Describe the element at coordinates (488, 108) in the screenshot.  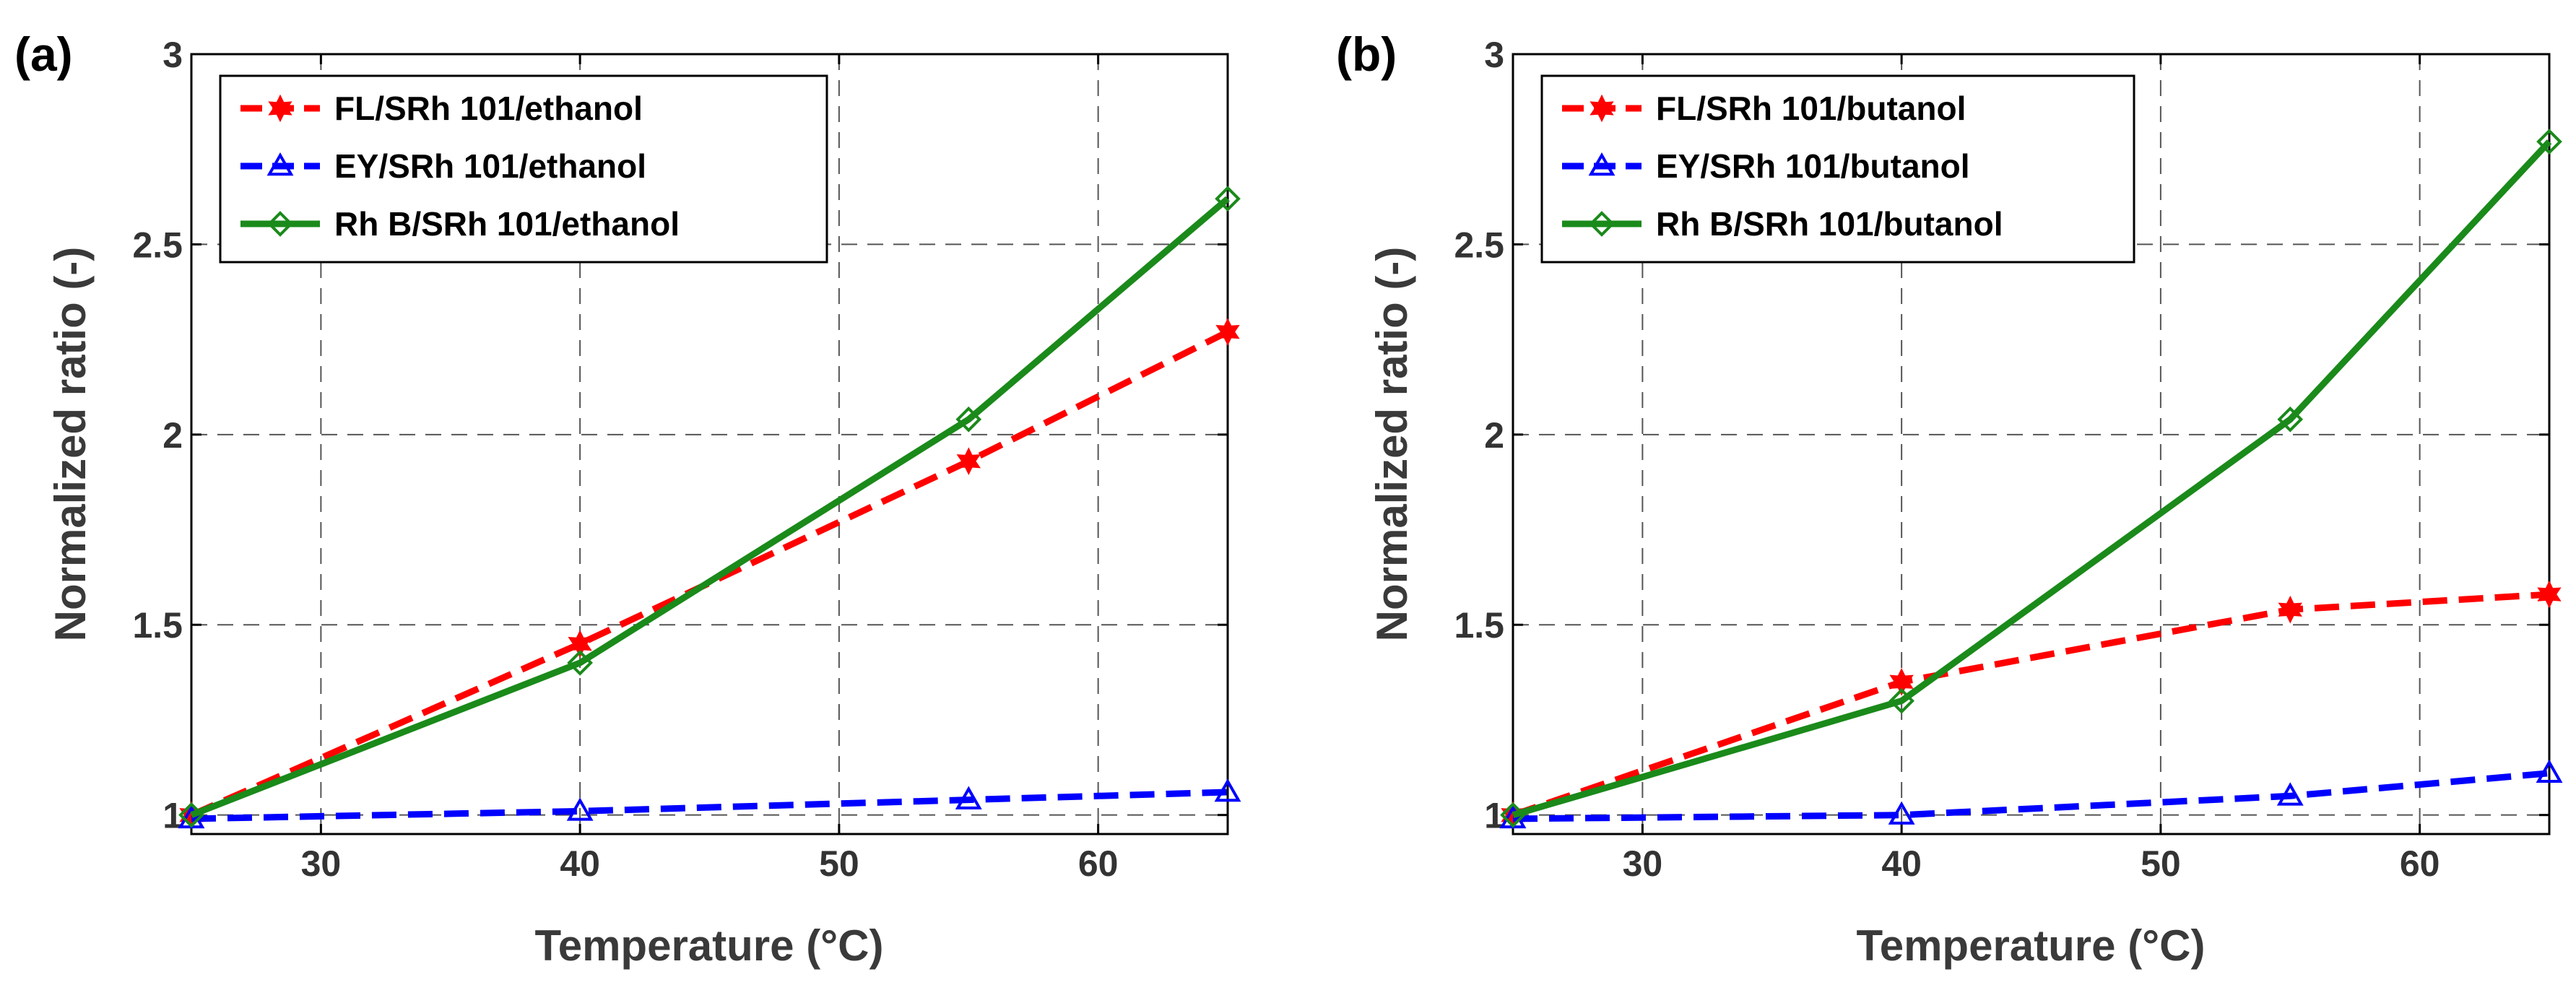
I see `legend-label: FL/SRh 101/ethanol` at that location.